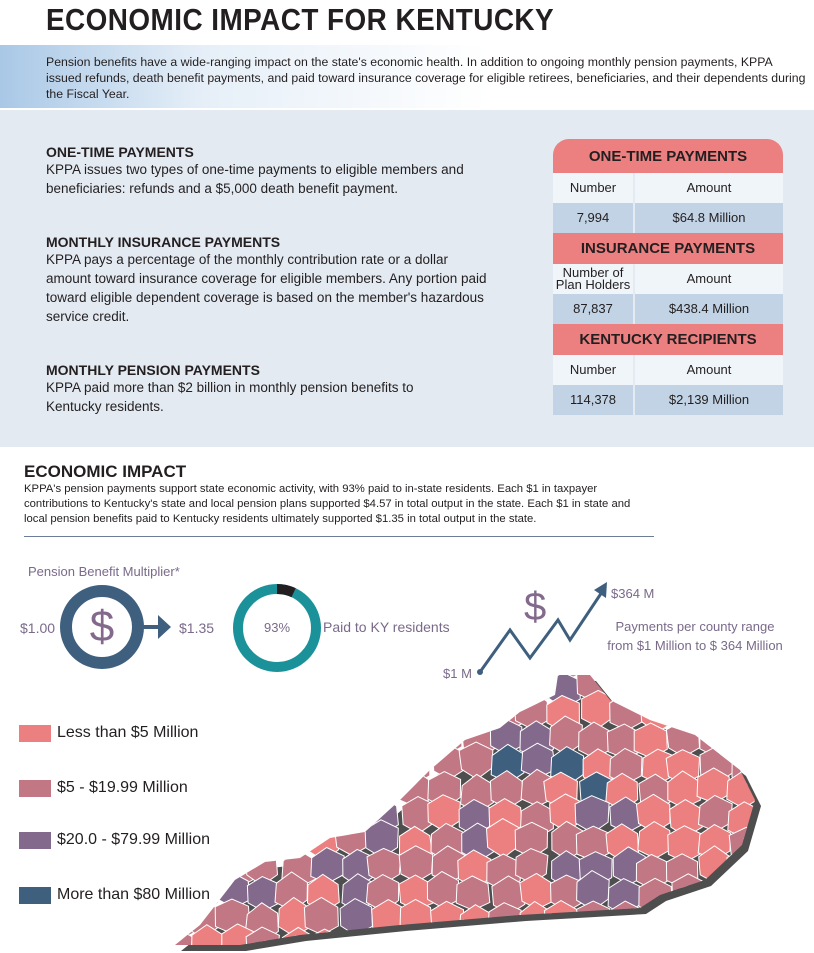 This screenshot has height=953, width=814. What do you see at coordinates (709, 399) in the screenshot?
I see `amount-cell: $2,139 Million` at bounding box center [709, 399].